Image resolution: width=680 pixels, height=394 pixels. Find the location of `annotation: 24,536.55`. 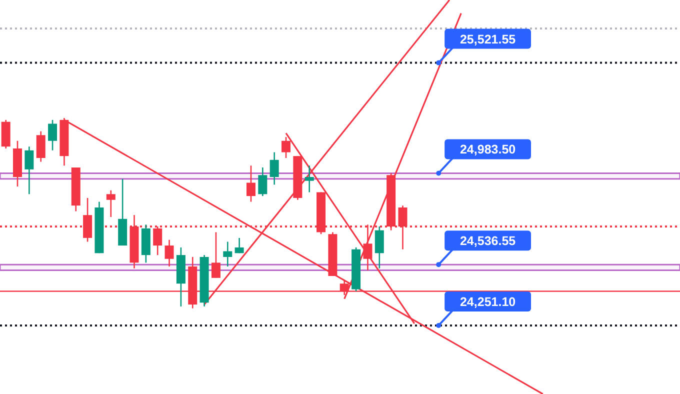

annotation: 24,536.55 is located at coordinates (488, 241).